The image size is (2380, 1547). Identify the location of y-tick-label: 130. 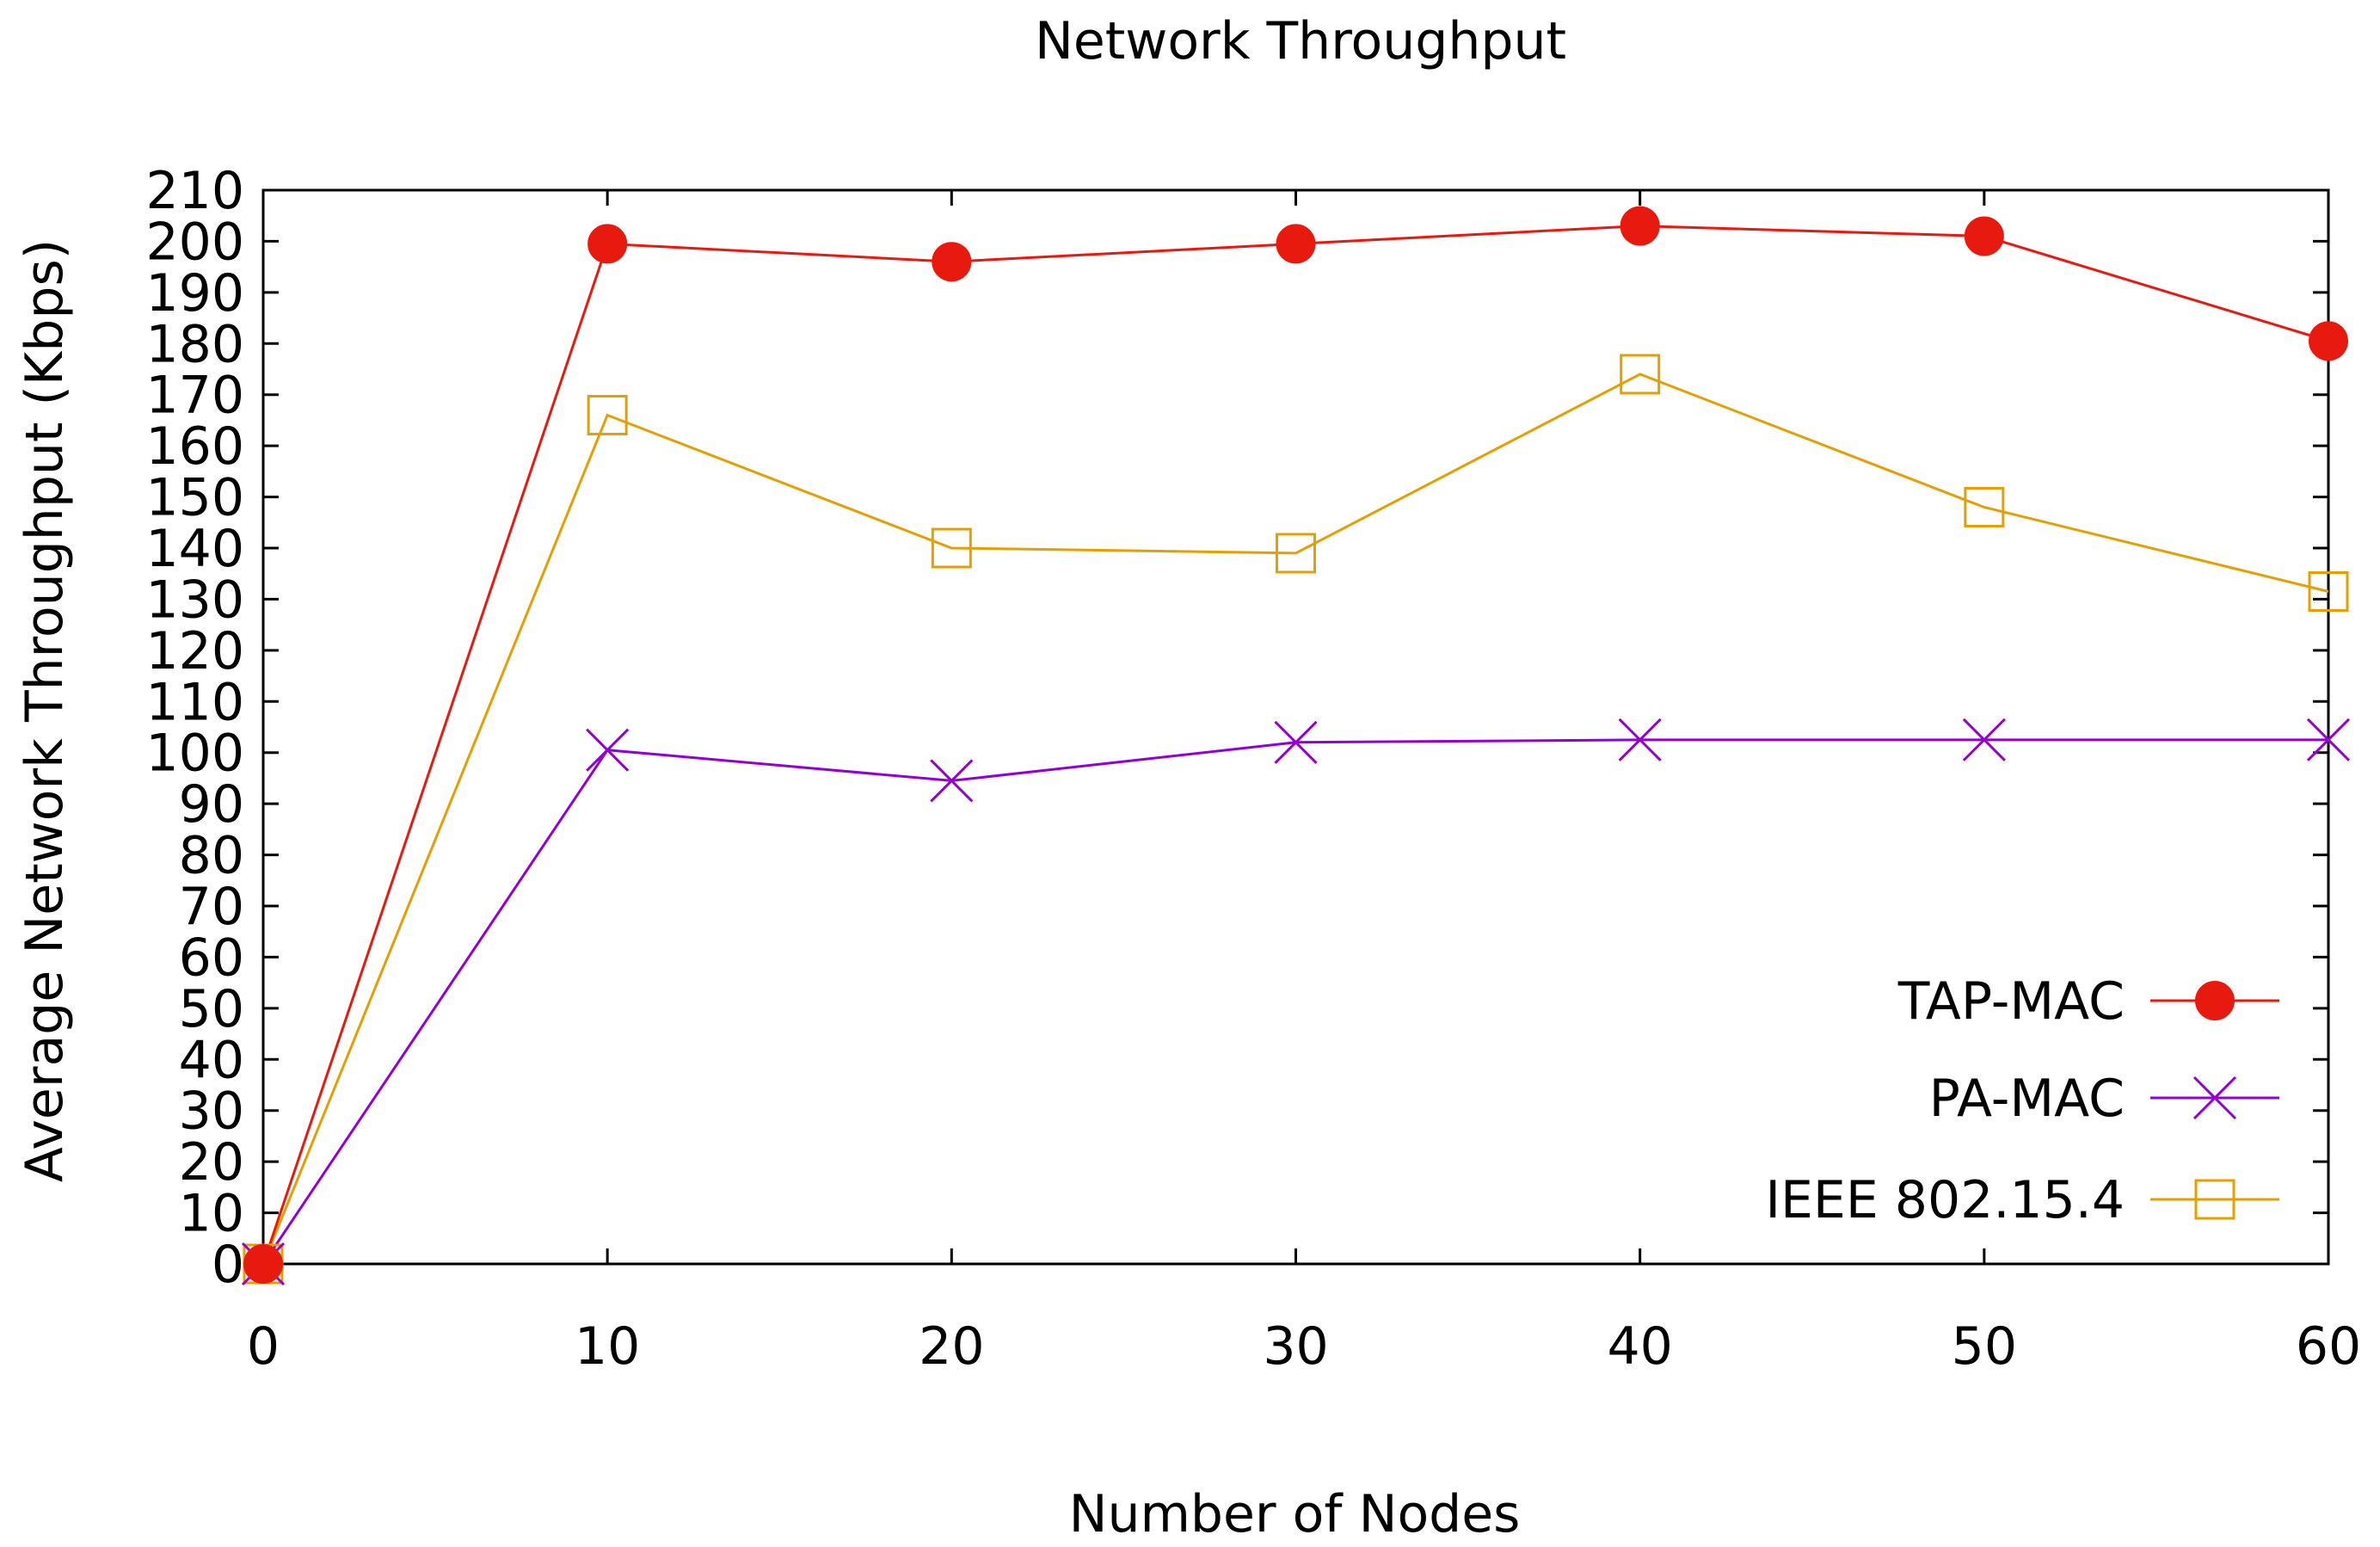
(194, 600).